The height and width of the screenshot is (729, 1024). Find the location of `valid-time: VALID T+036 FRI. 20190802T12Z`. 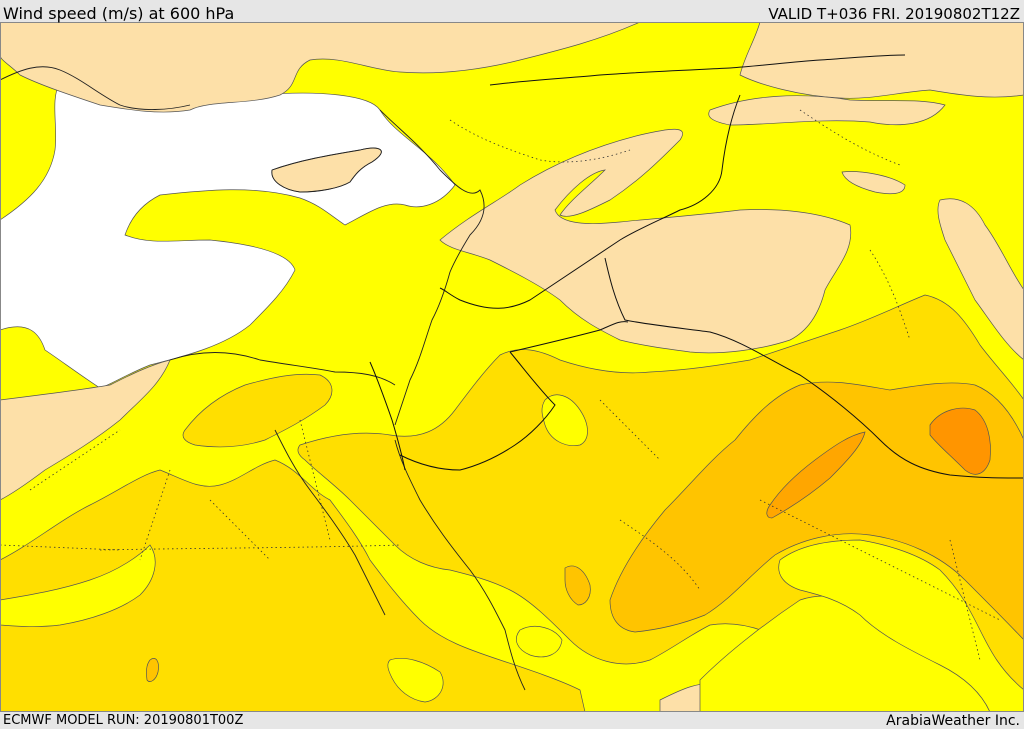

valid-time: VALID T+036 FRI. 20190802T12Z is located at coordinates (894, 14).